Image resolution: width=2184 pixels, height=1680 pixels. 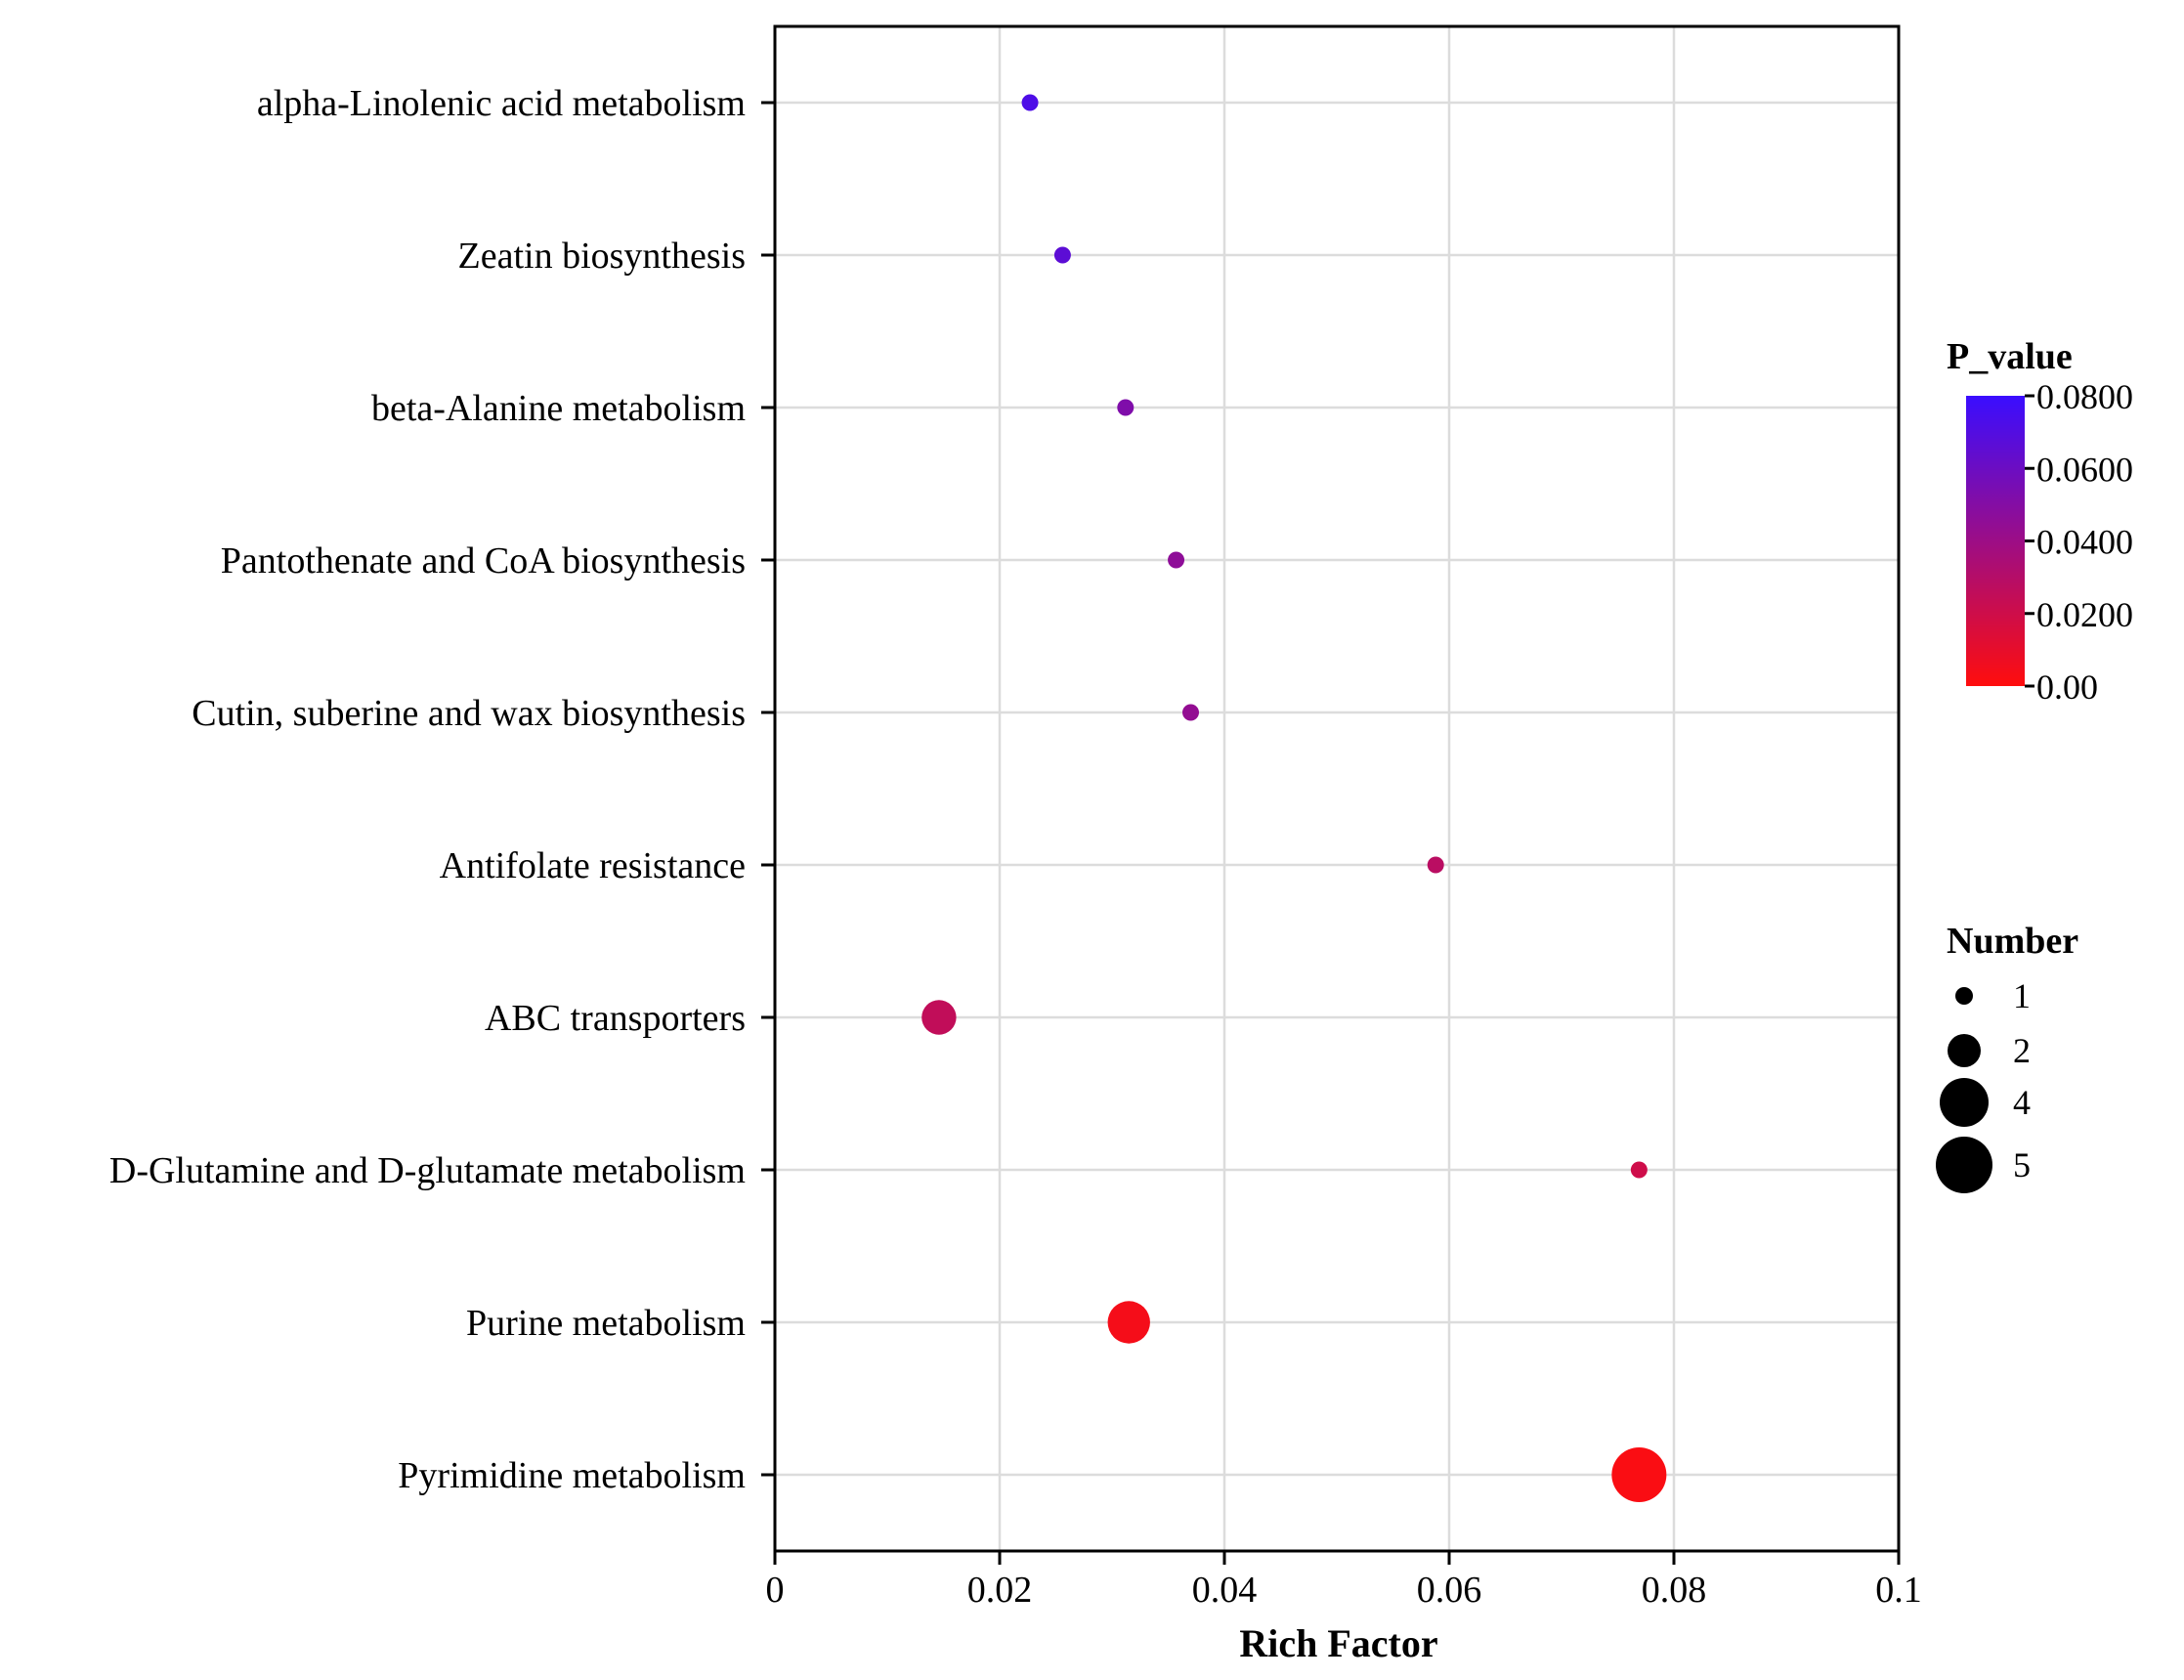 I want to click on number-legend-label: 2, so click(x=2022, y=1050).